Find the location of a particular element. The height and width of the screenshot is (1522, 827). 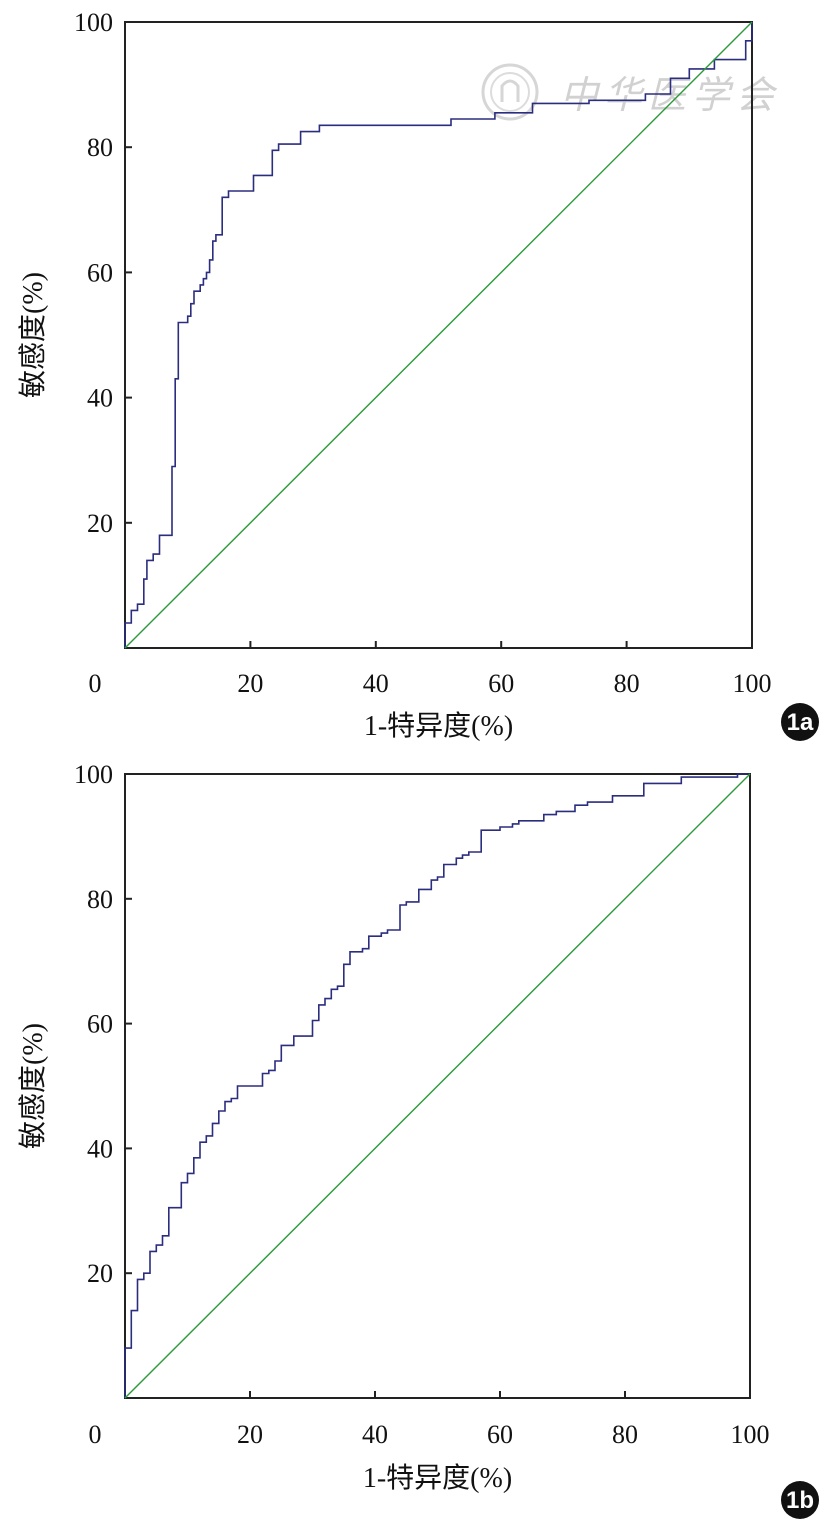

panel-badge-label: 1a is located at coordinates (800, 722).